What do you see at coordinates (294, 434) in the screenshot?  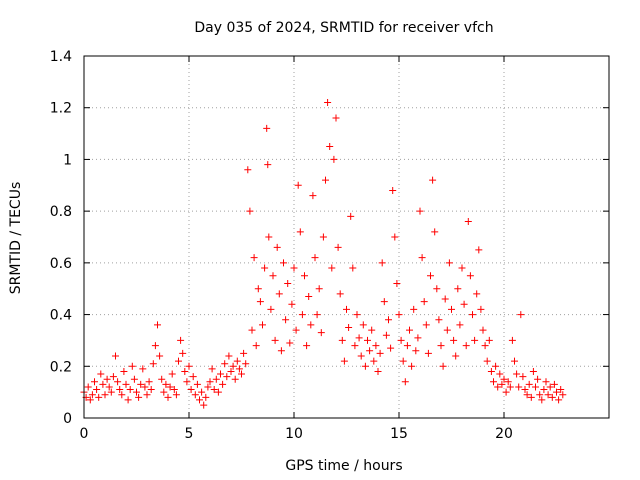 I see `x-tick-label: 10` at bounding box center [294, 434].